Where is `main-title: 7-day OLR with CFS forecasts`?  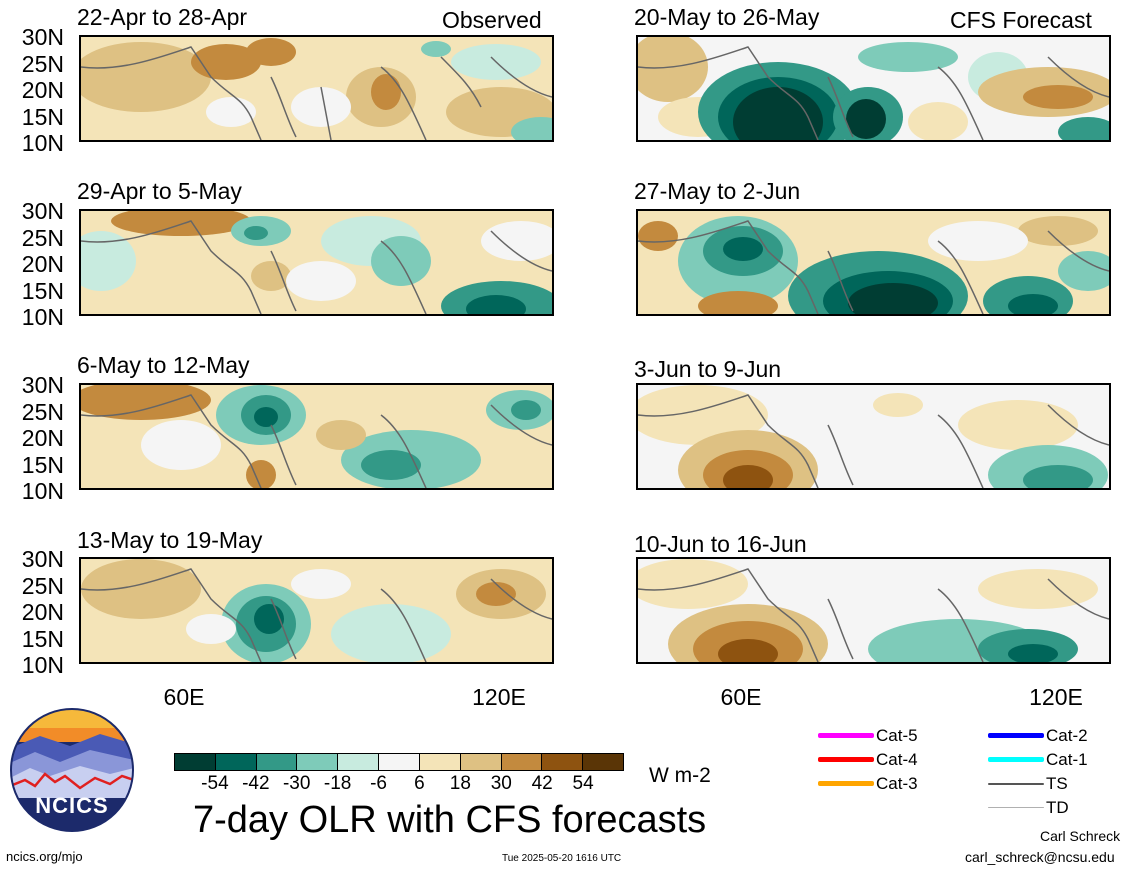 main-title: 7-day OLR with CFS forecasts is located at coordinates (450, 820).